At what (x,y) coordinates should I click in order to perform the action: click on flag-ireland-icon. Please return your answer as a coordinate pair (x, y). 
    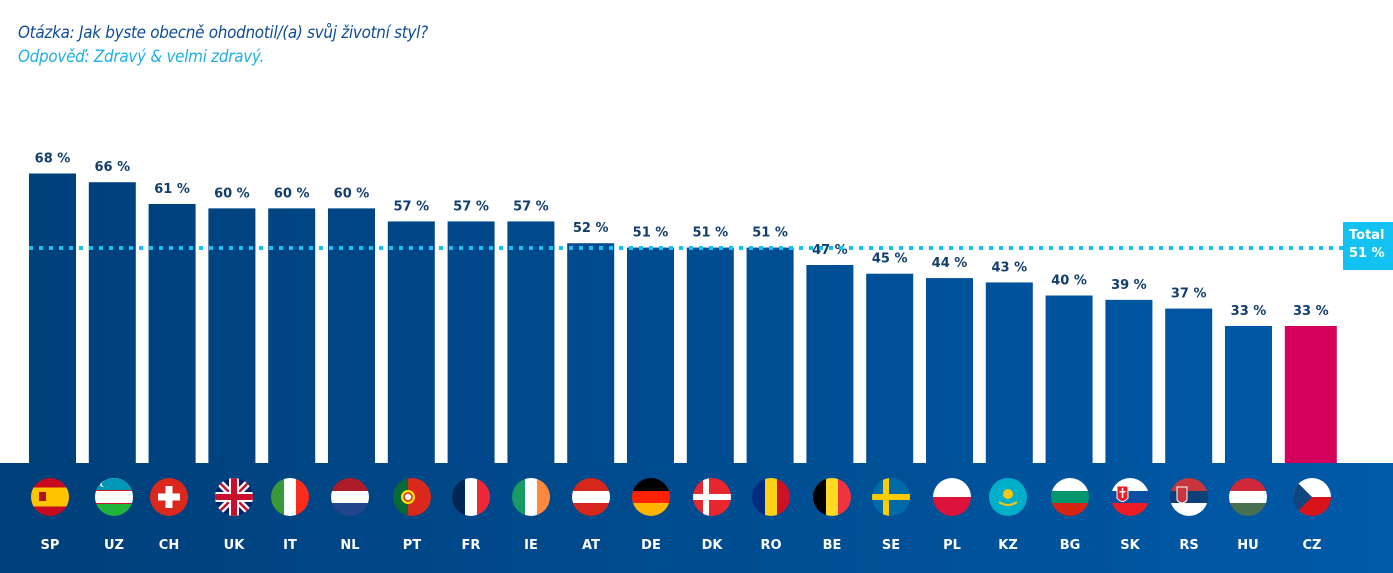
    Looking at the image, I should click on (531, 497).